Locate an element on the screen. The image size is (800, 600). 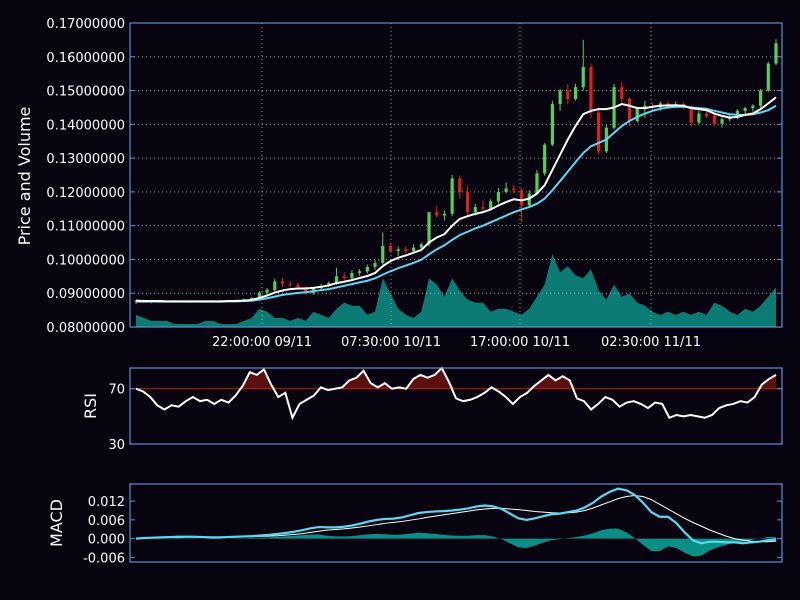
price-ytick-label: 0.11000000 is located at coordinates (85, 227).